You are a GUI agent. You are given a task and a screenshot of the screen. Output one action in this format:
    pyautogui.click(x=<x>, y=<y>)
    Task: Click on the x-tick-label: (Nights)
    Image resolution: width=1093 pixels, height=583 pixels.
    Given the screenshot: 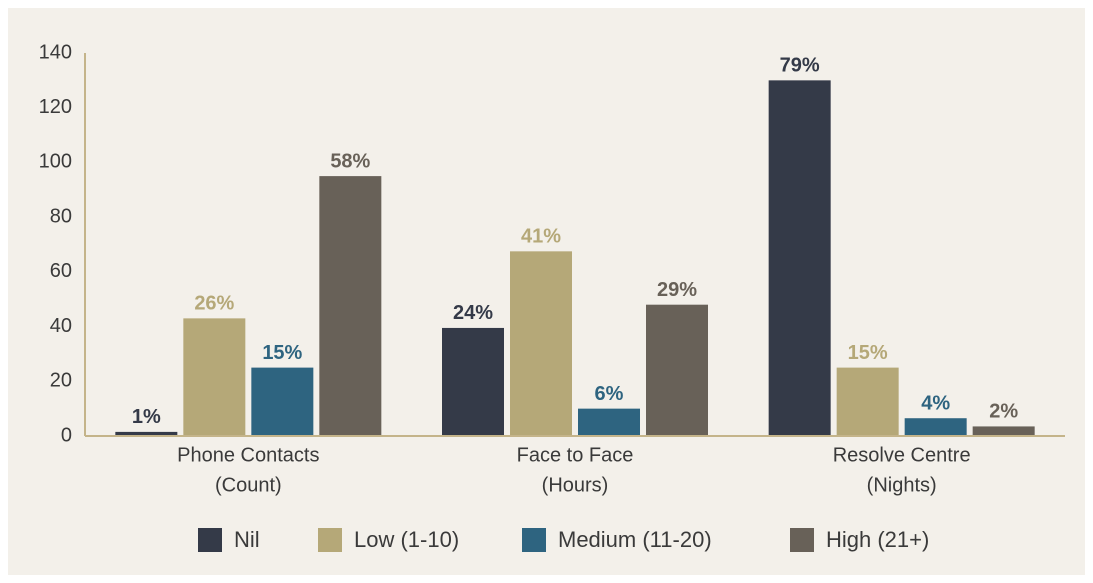 What is the action you would take?
    pyautogui.click(x=902, y=485)
    